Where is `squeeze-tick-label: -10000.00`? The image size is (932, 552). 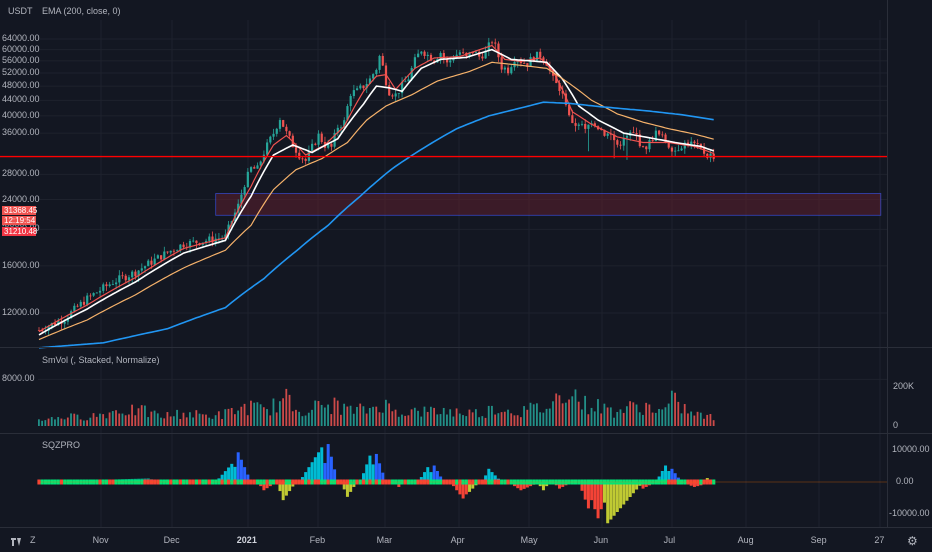
squeeze-tick-label: -10000.00 is located at coordinates (909, 513).